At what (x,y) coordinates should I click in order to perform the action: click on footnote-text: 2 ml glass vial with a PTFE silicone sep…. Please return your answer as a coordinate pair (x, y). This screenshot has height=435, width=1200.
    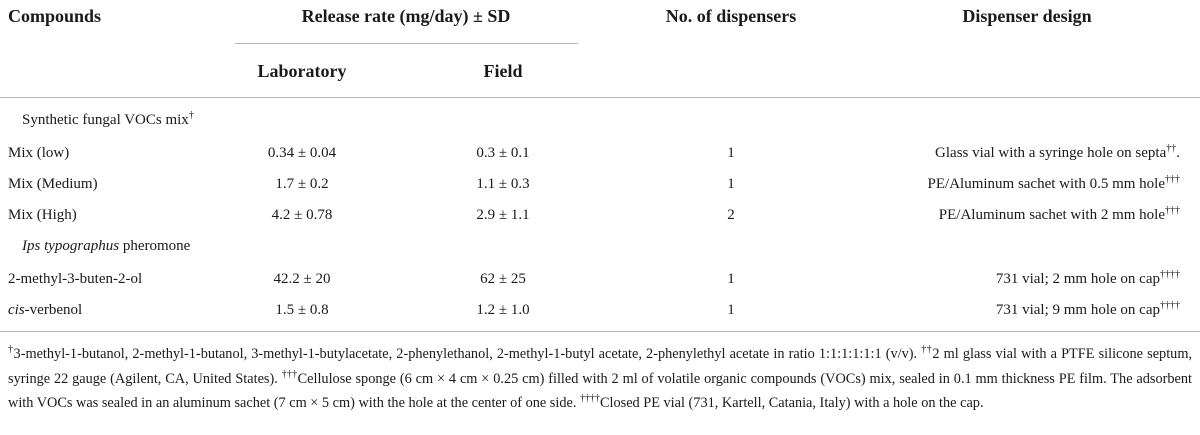
    Looking at the image, I should click on (600, 366).